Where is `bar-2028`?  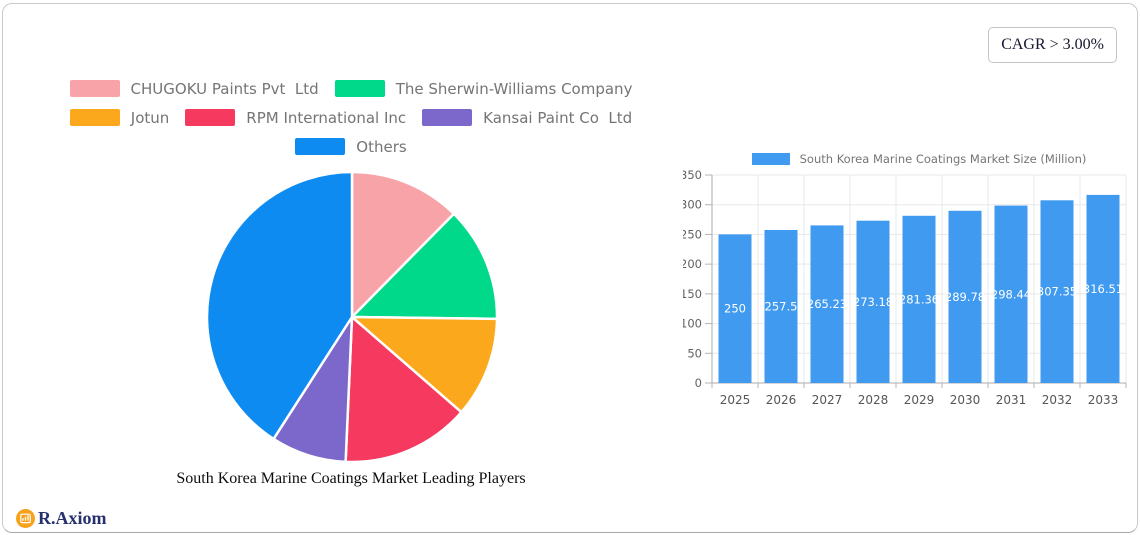 bar-2028 is located at coordinates (873, 301).